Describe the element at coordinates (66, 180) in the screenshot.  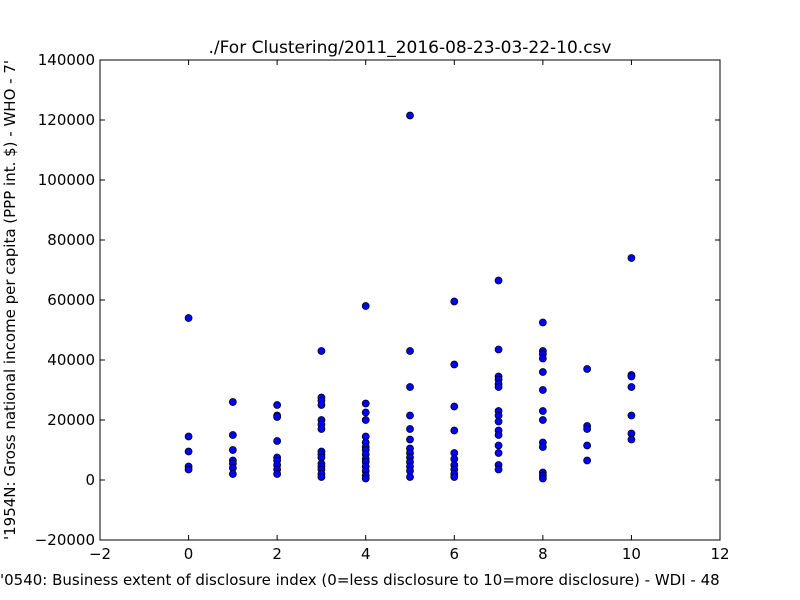
I see `y-tick-label: 100000` at that location.